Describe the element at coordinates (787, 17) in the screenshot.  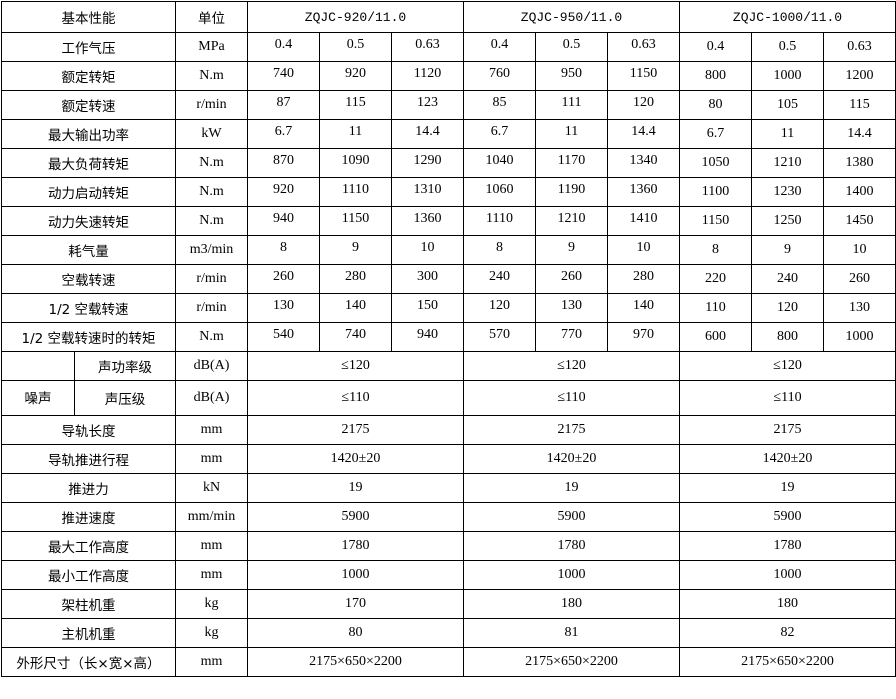
I see `header-model: ZQJC-1000/11.0` at that location.